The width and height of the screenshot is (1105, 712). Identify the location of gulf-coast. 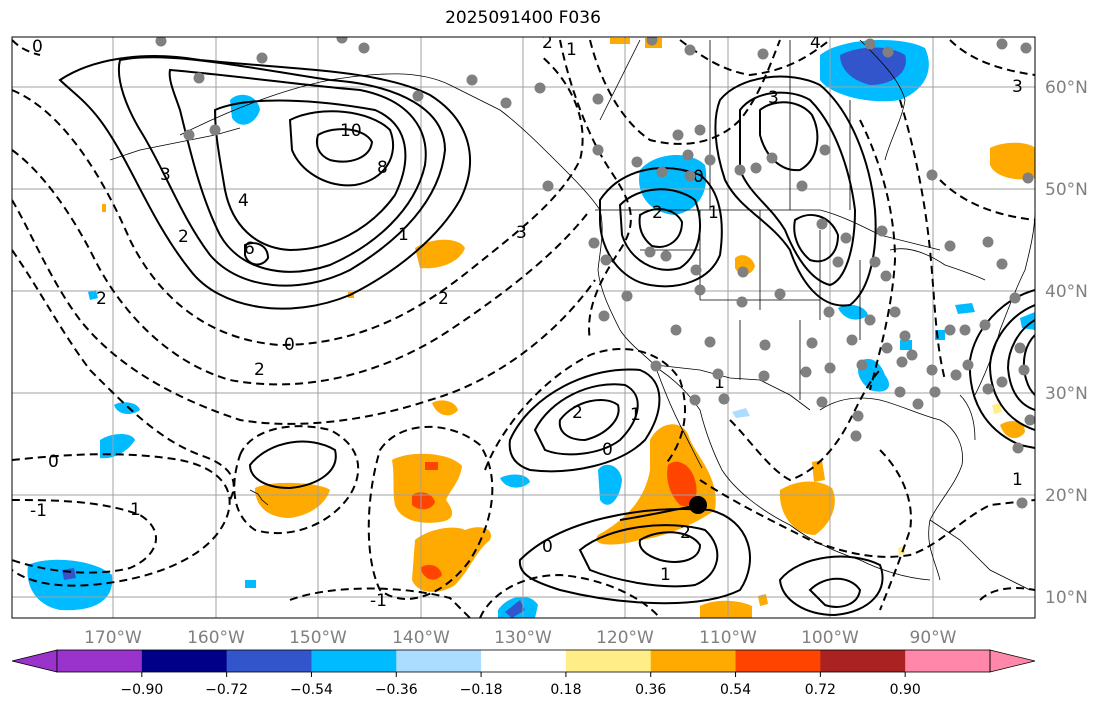
(891, 489).